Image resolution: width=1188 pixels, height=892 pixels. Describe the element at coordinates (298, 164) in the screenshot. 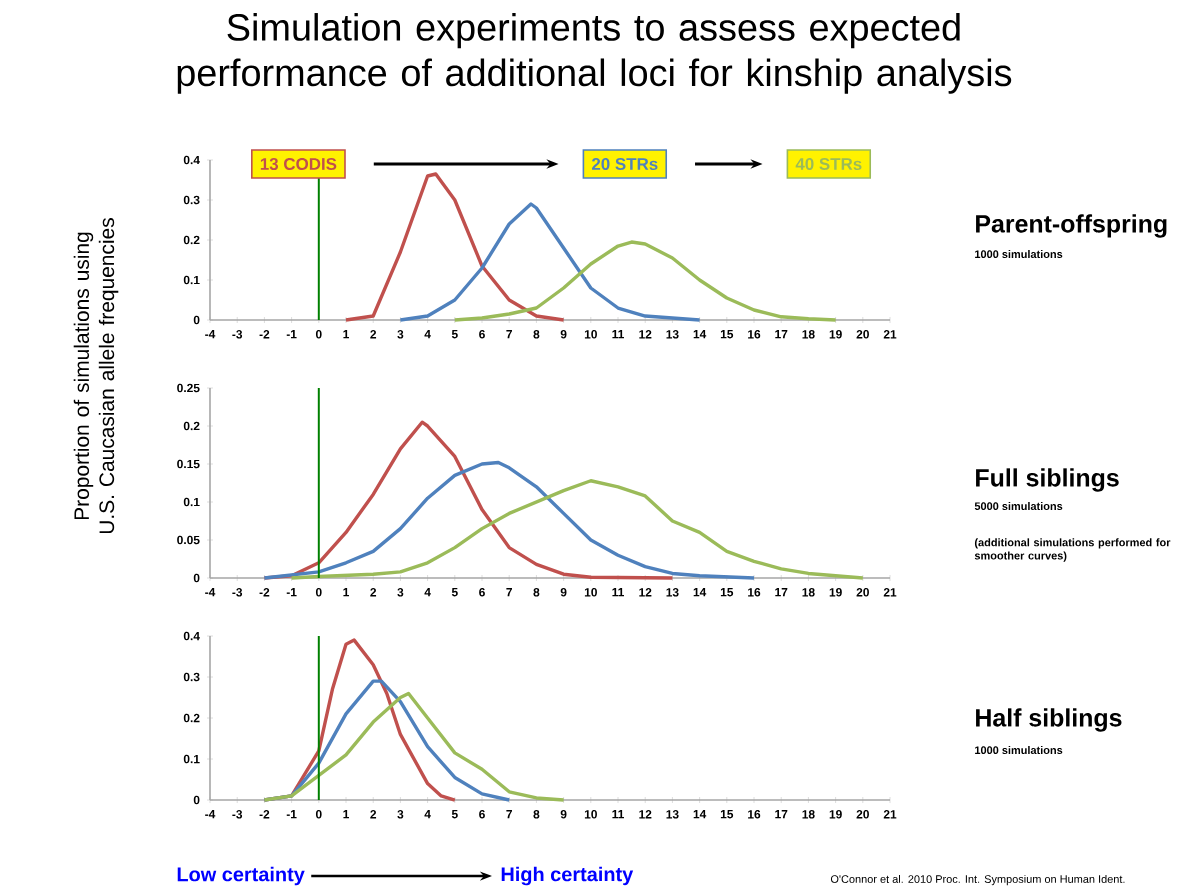

I see `text: 13 CODIS` at that location.